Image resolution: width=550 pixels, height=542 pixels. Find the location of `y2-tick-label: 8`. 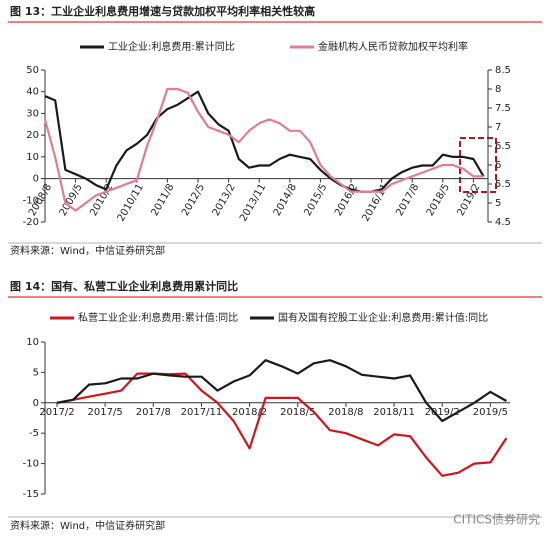

y2-tick-label: 8 is located at coordinates (498, 89).